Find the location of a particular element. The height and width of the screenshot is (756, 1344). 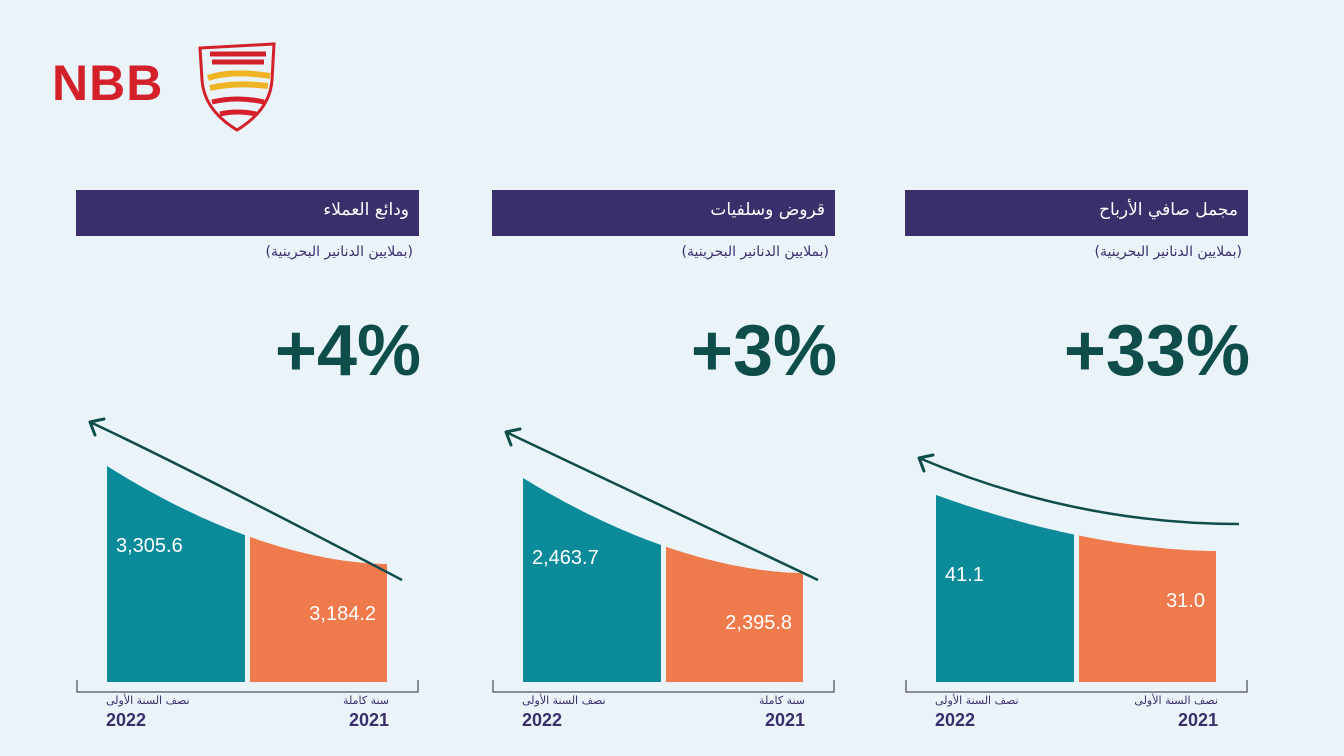

bar-chart: 2,463.7 2,395.8 is located at coordinates (663, 560).